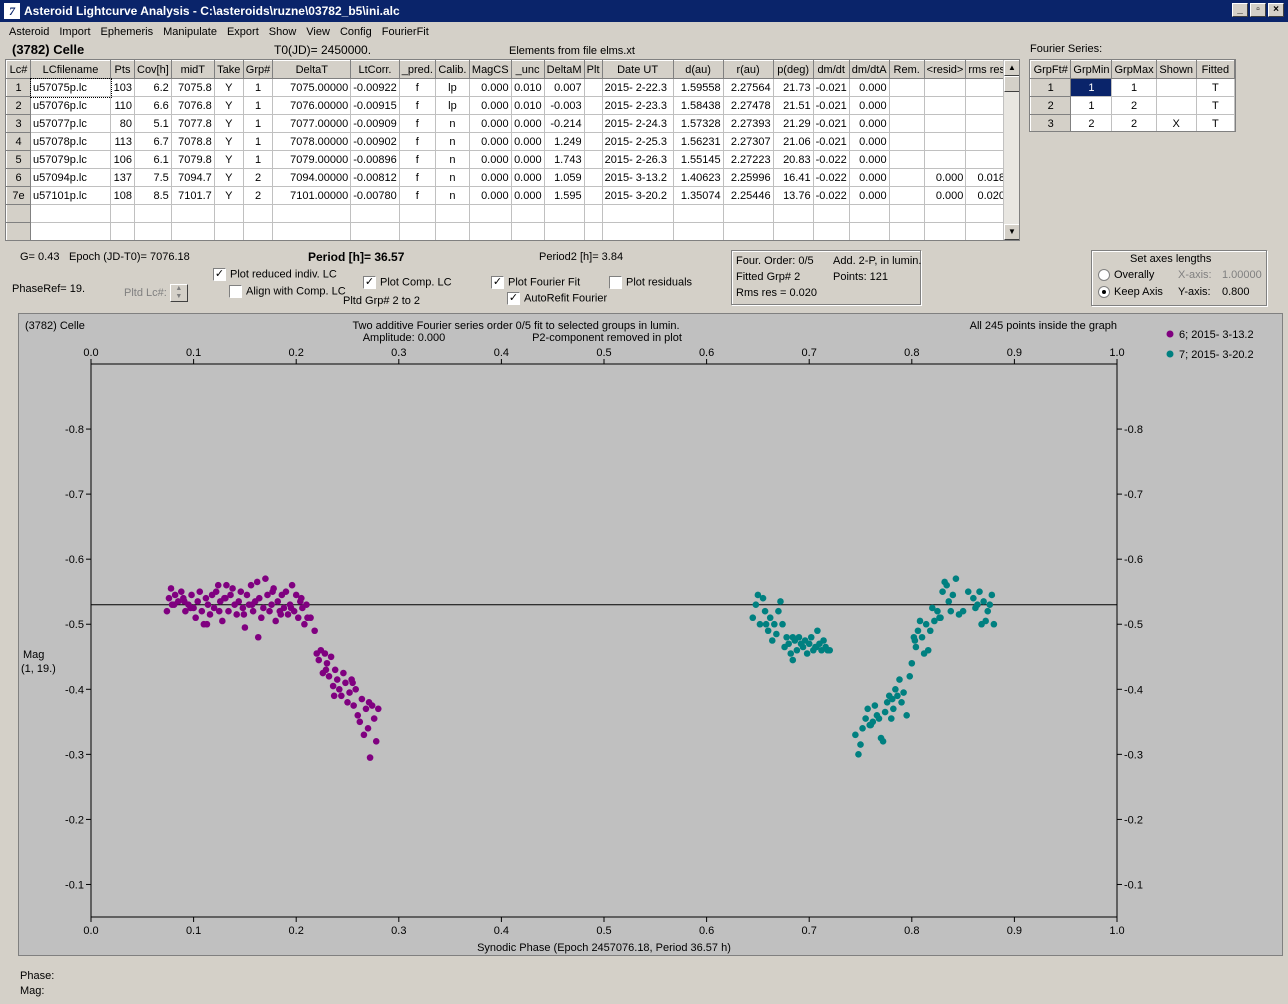 The height and width of the screenshot is (1004, 1288). What do you see at coordinates (793, 177) in the screenshot?
I see `table-cell: 16.41` at bounding box center [793, 177].